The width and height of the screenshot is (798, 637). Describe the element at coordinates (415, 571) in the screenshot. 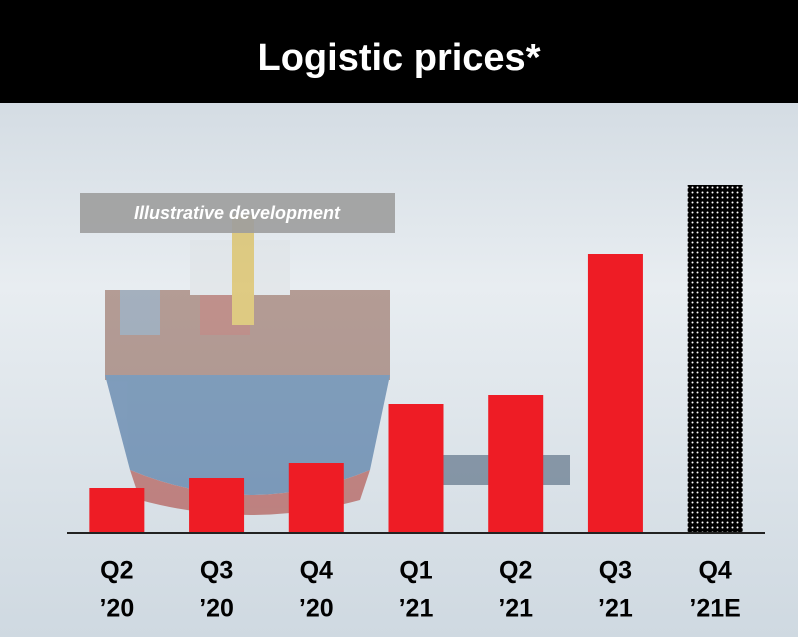

I see `x-tick-label: Q1` at that location.